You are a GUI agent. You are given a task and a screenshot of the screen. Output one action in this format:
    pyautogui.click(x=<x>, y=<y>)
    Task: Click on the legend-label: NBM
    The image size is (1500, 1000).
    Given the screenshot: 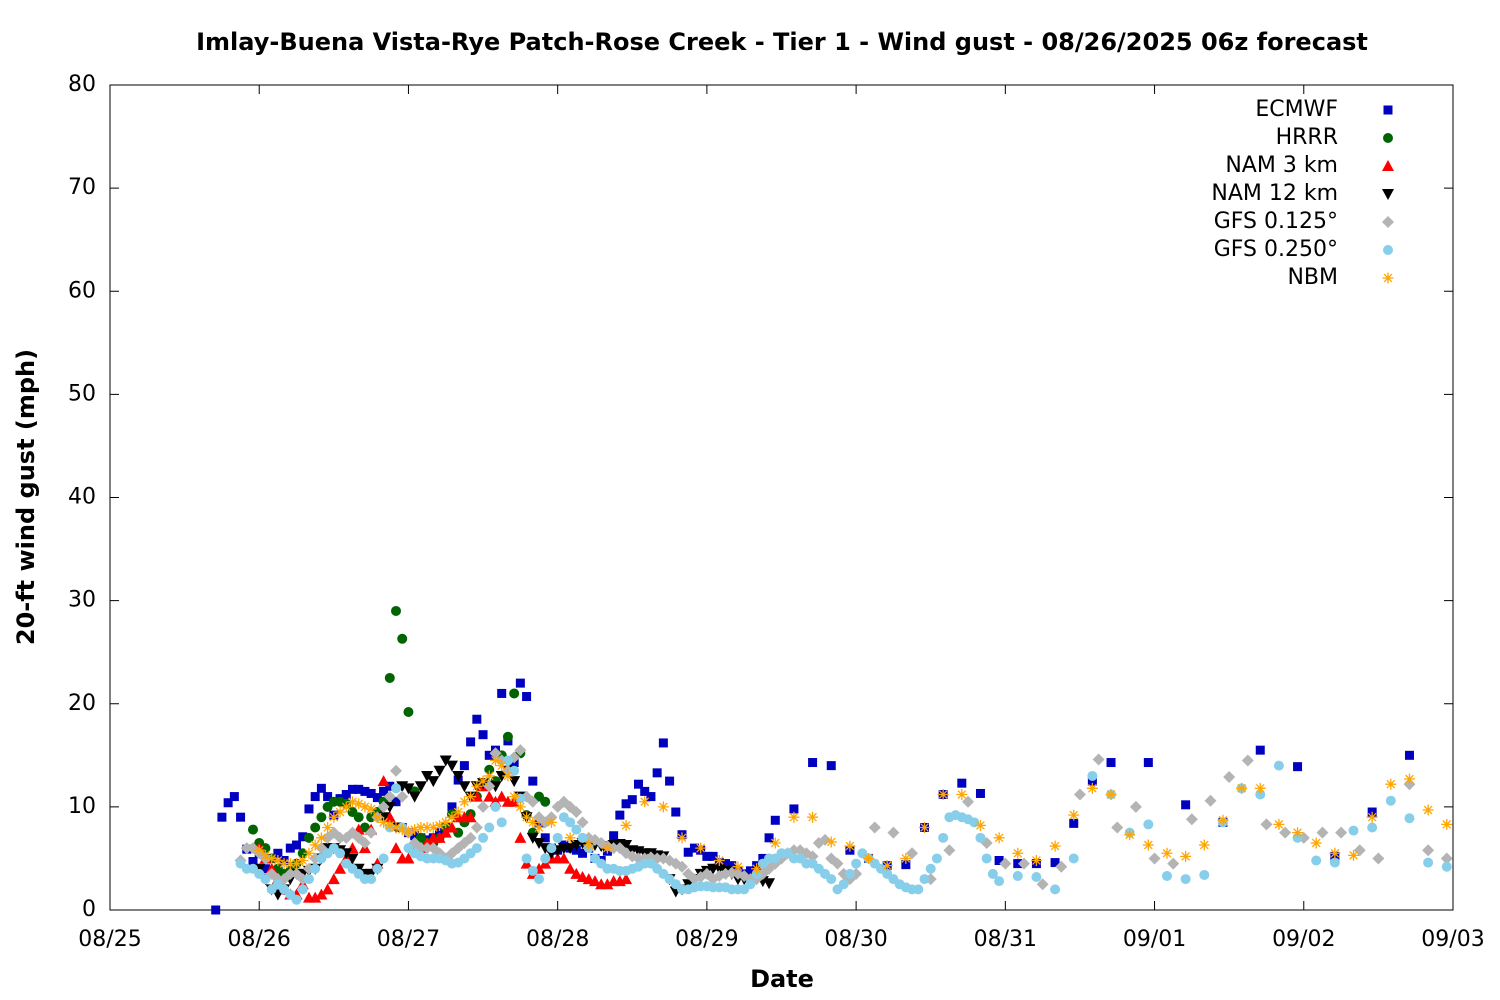 What is the action you would take?
    pyautogui.click(x=1312, y=277)
    